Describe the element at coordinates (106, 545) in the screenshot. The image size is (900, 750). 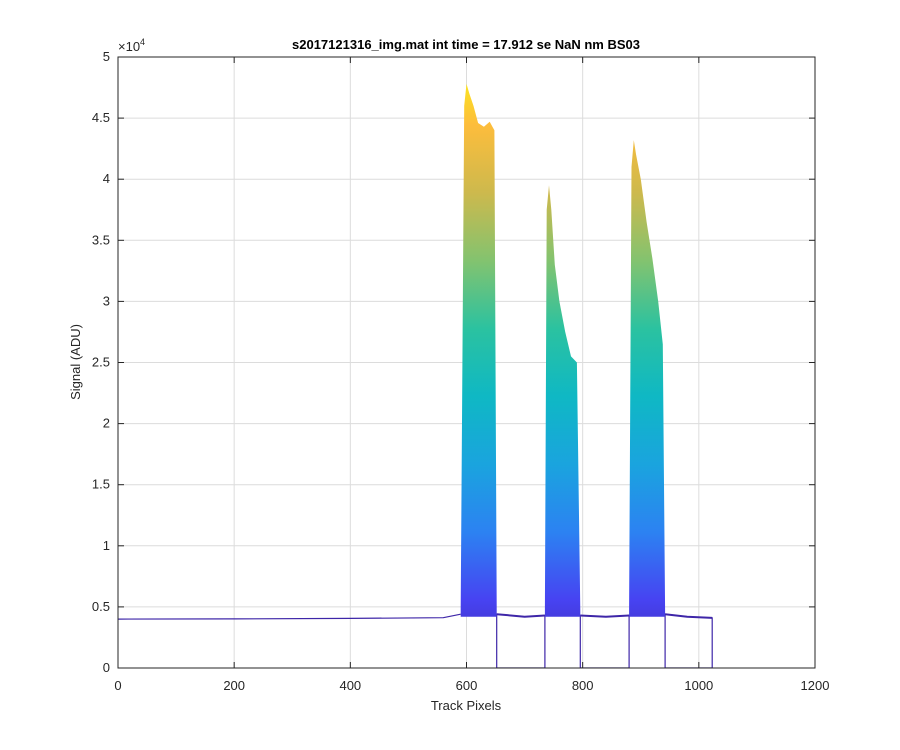
I see `y-tick-label: 1` at that location.